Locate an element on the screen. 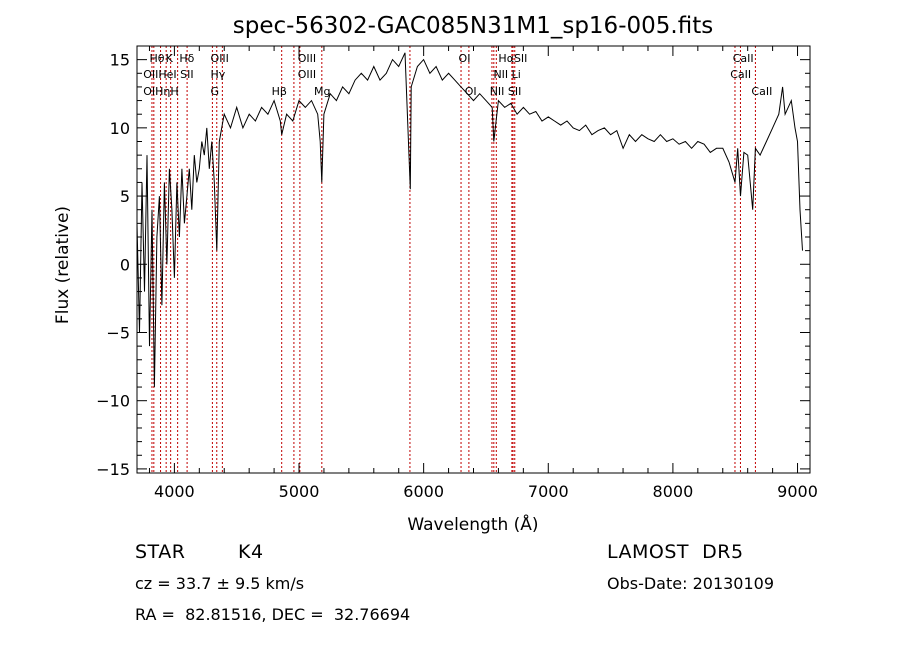  survey-label: LAMOST DR5 is located at coordinates (675, 552).